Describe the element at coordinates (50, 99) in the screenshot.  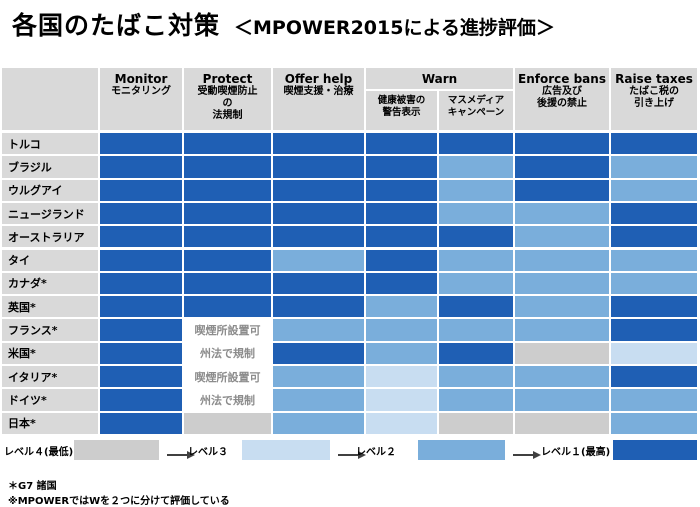
I see `header-corner` at that location.